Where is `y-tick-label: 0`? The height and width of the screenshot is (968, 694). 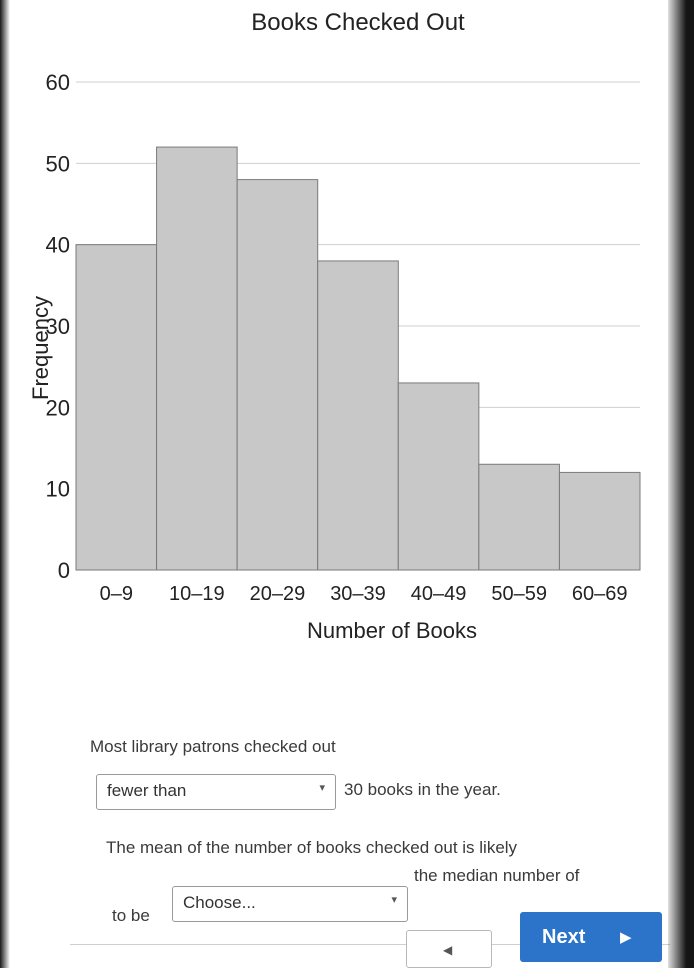 y-tick-label: 0 is located at coordinates (64, 570).